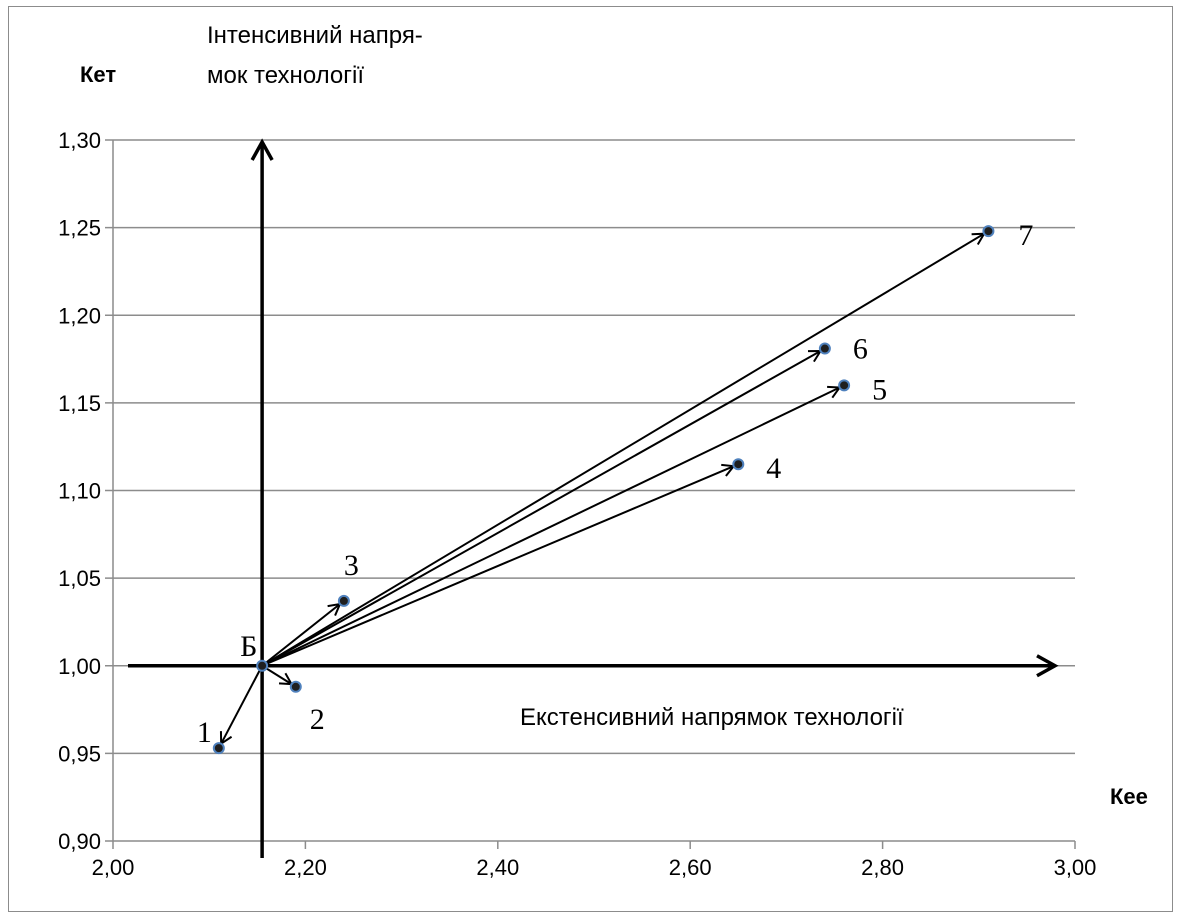 Image resolution: width=1181 pixels, height=920 pixels. Describe the element at coordinates (305, 867) in the screenshot. I see `x-tick-label: 2,20` at that location.